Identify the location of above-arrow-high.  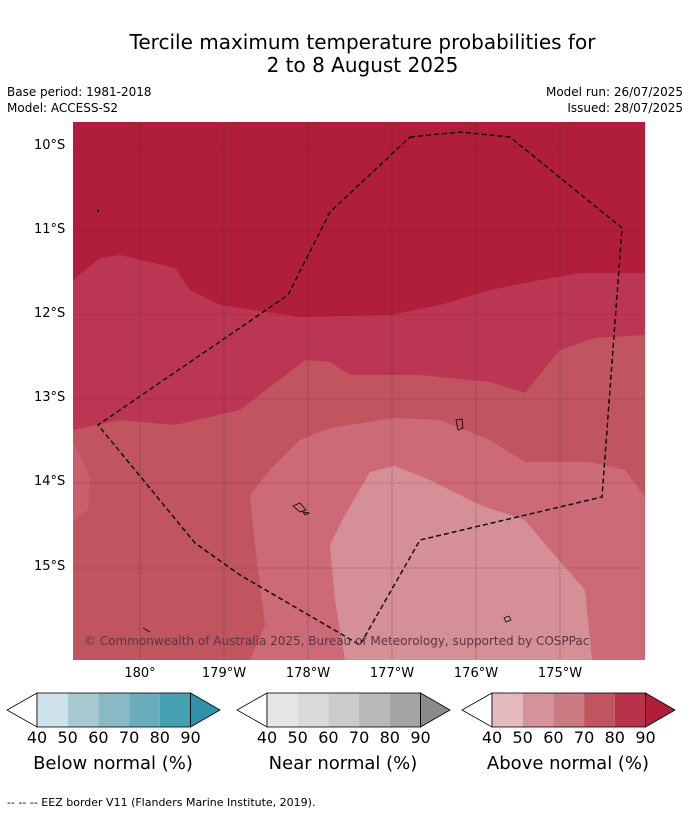
(660, 710).